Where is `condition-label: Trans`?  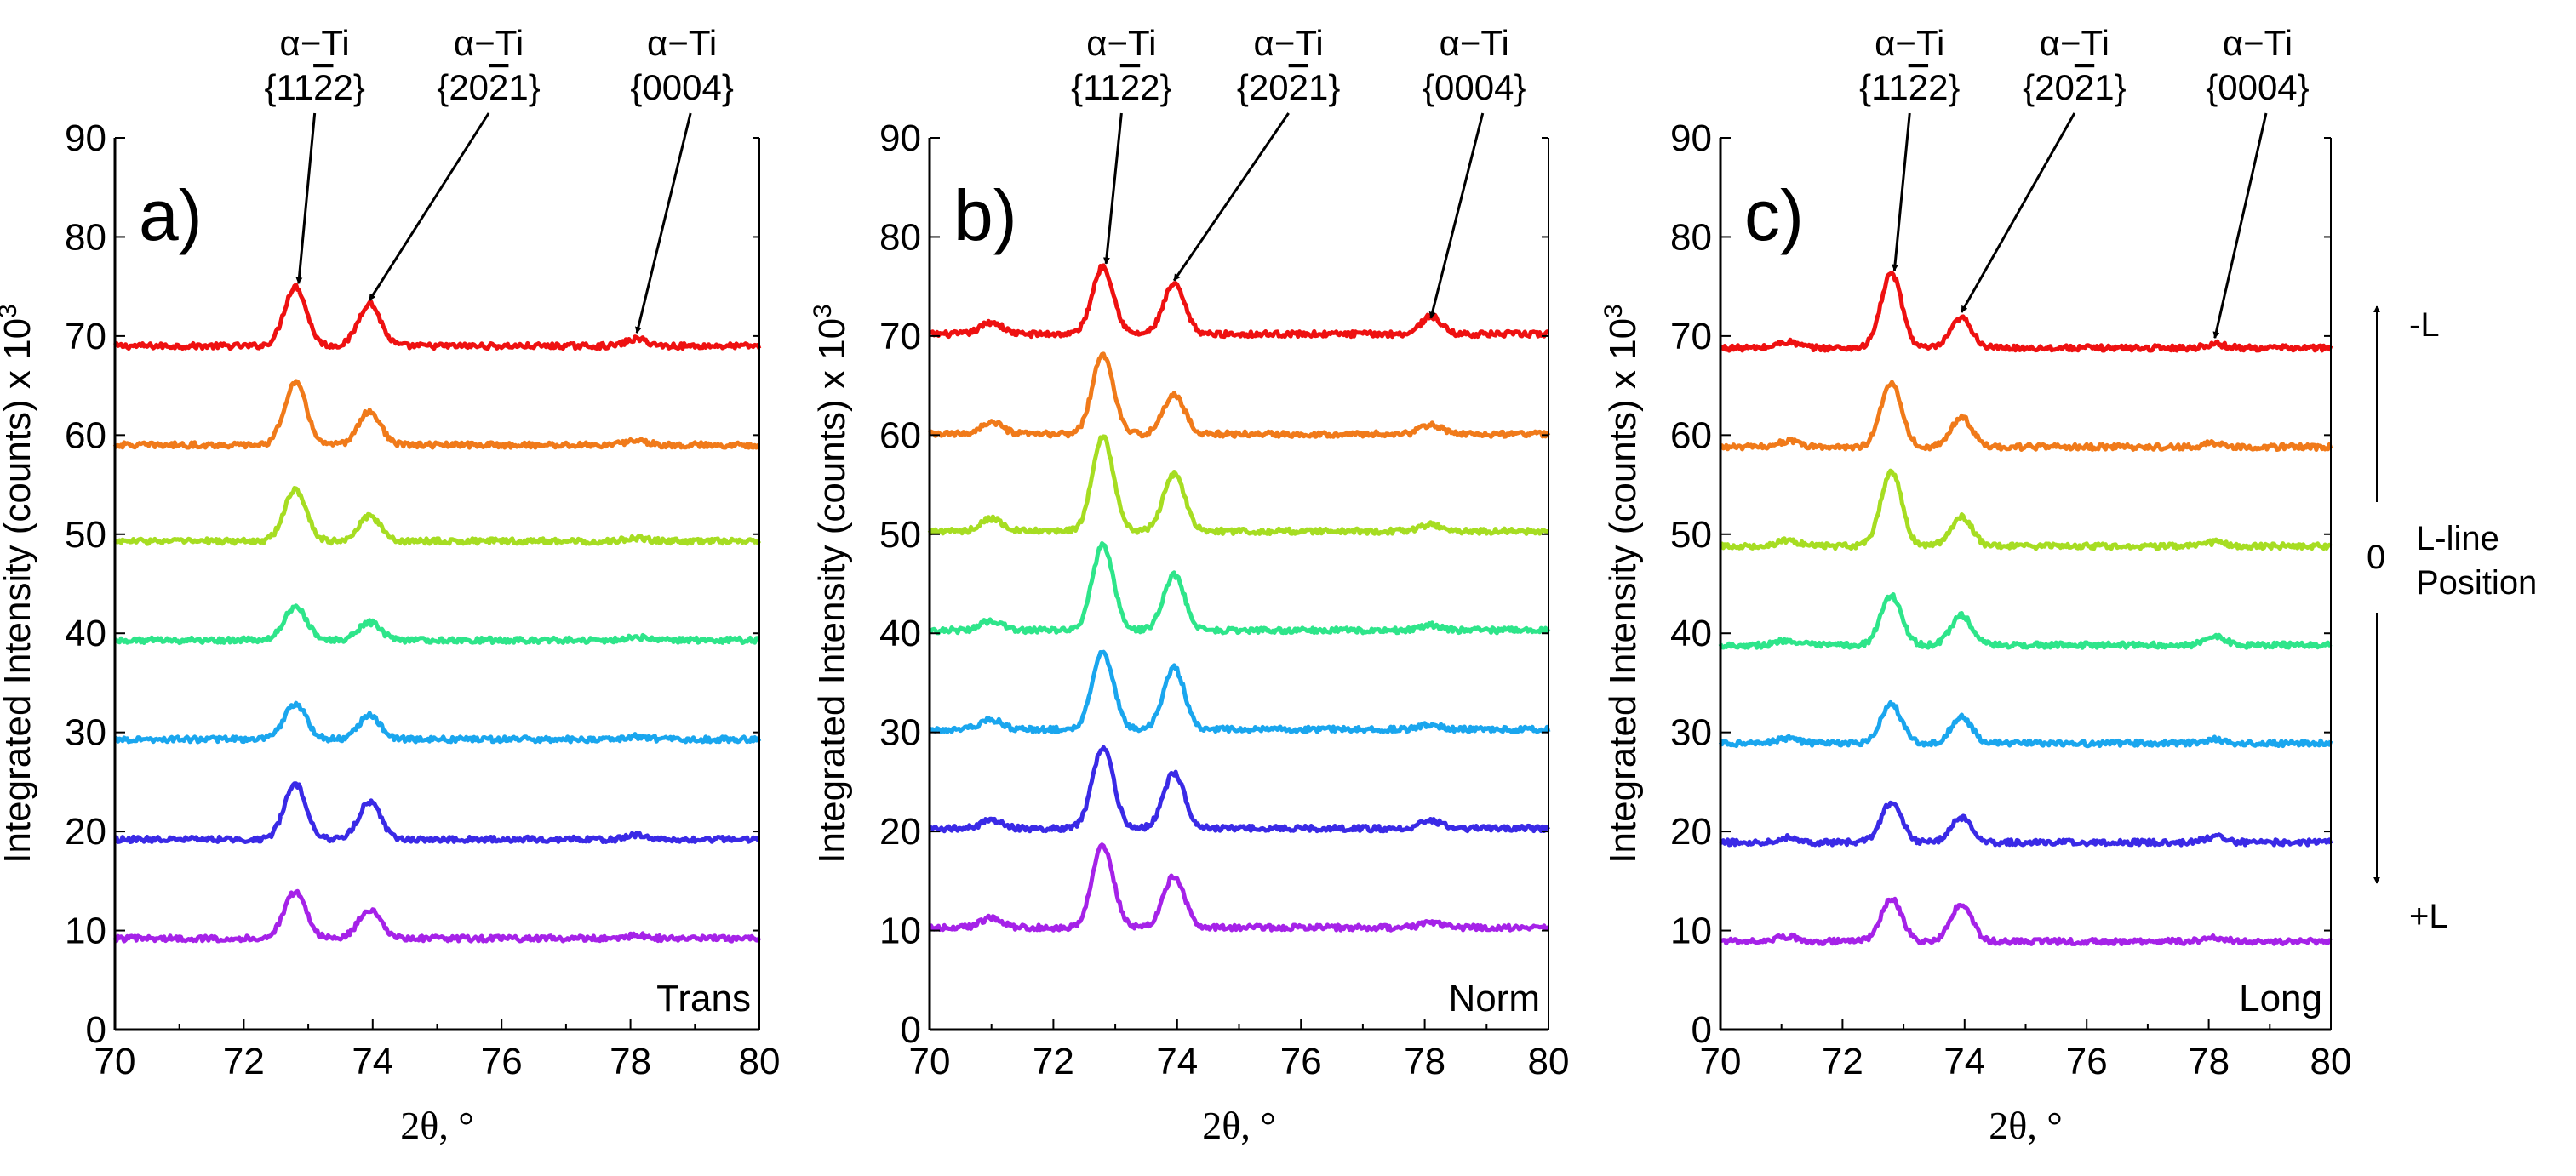 condition-label: Trans is located at coordinates (703, 998).